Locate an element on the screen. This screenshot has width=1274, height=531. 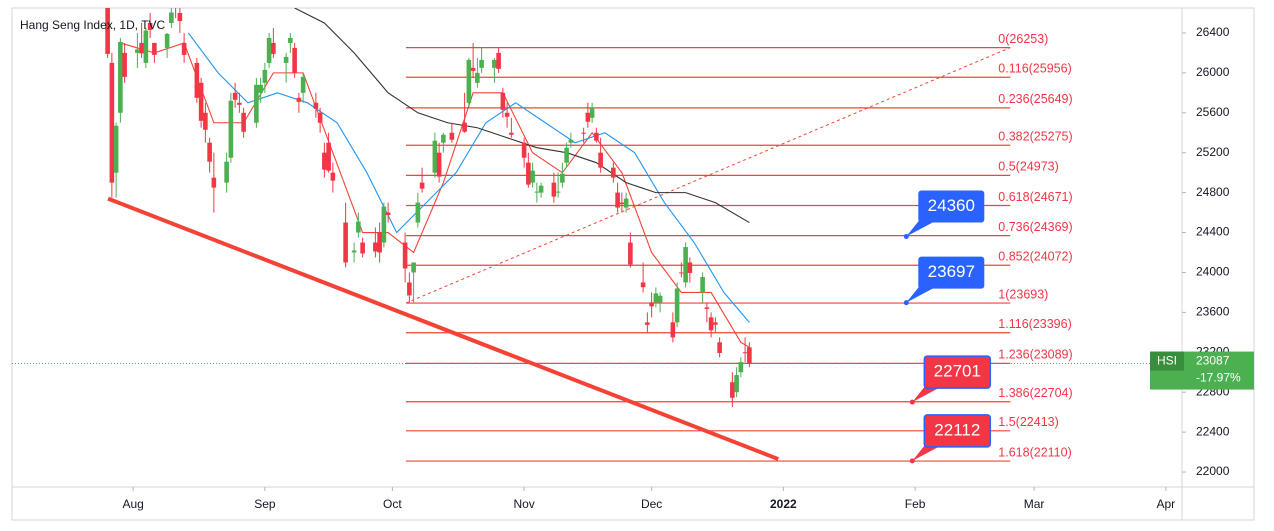
x-tick-label: Aug is located at coordinates (132, 504).